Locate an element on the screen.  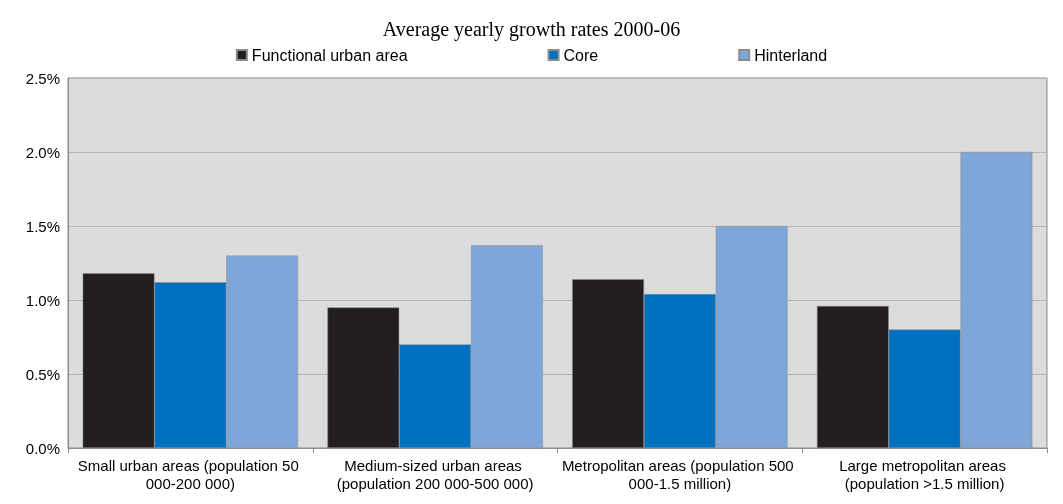
y-tick-label: 2.5% is located at coordinates (42, 78).